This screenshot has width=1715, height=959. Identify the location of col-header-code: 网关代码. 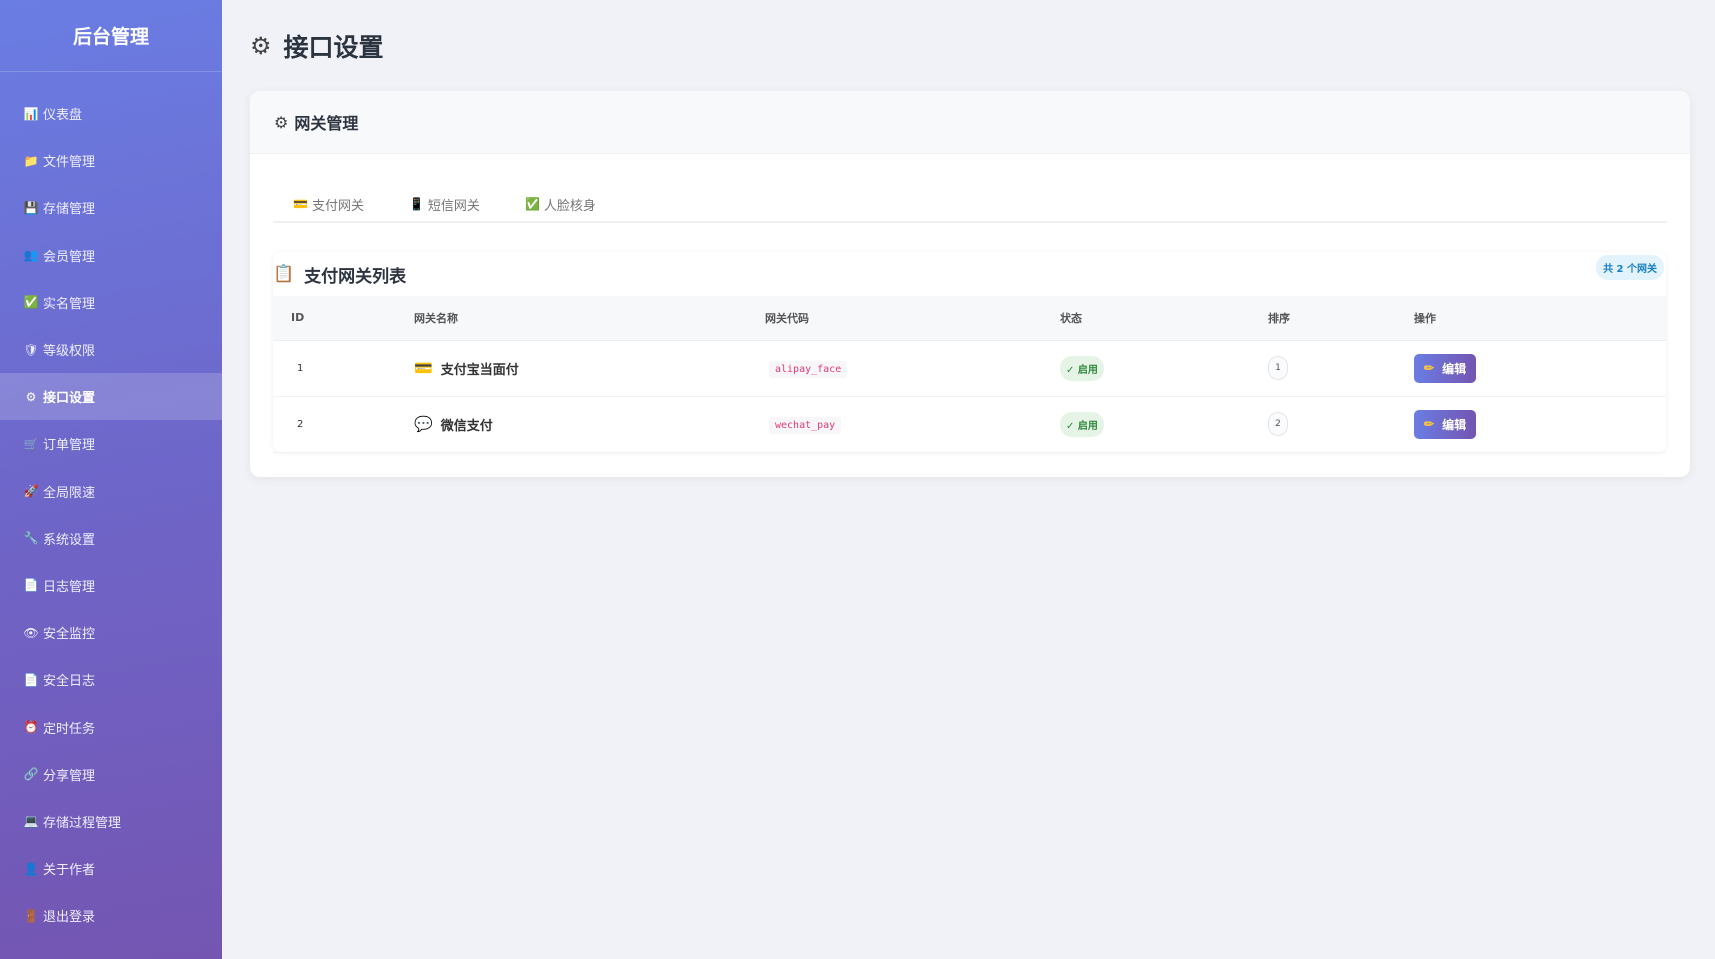
(912, 318).